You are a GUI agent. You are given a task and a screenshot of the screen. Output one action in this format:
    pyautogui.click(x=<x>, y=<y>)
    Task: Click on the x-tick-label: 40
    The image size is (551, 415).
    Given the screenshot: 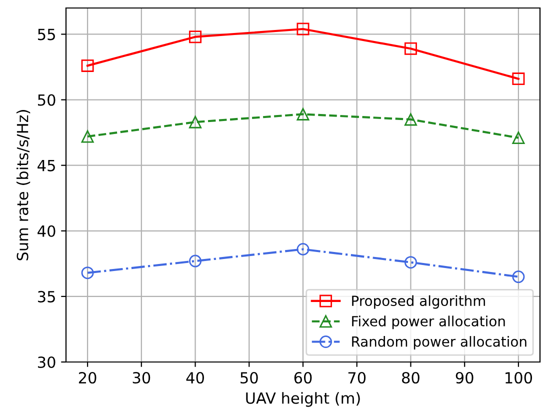 What is the action you would take?
    pyautogui.click(x=195, y=378)
    